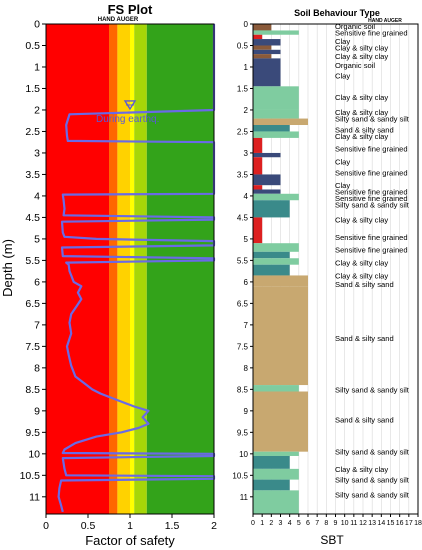 The height and width of the screenshot is (550, 422). Describe the element at coordinates (130, 105) in the screenshot. I see `water-table-marker` at that location.